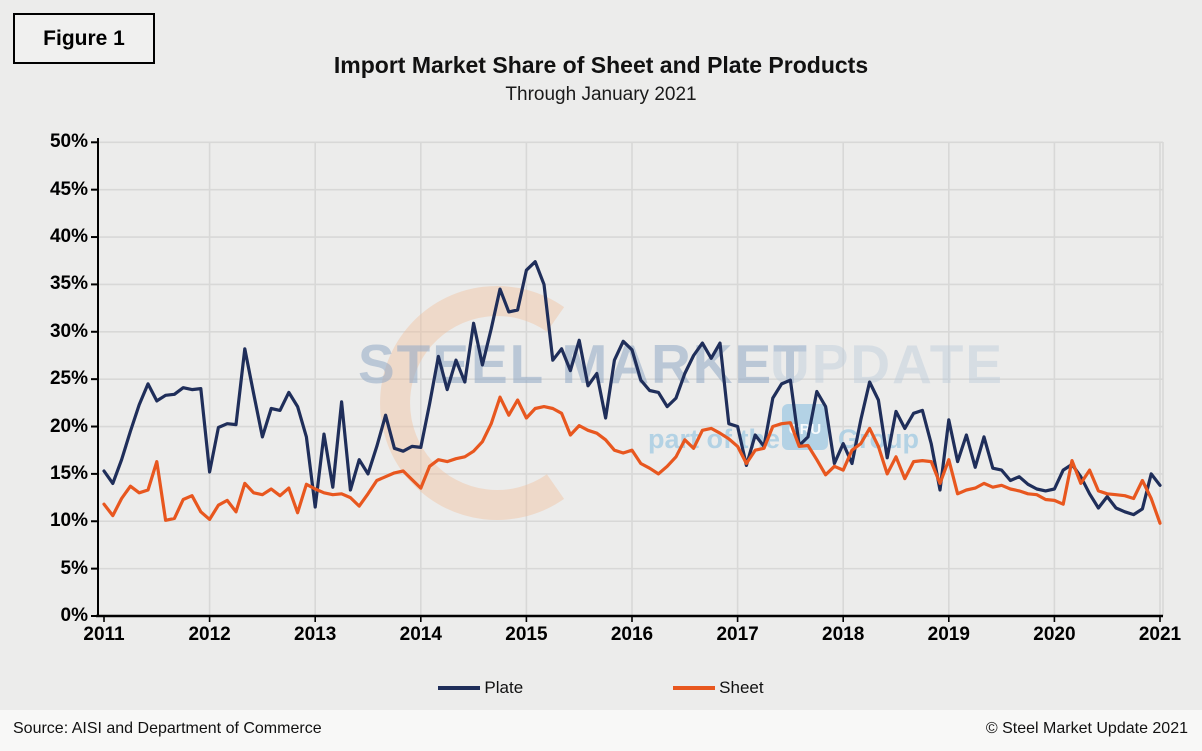 The width and height of the screenshot is (1202, 751). Describe the element at coordinates (1086, 728) in the screenshot. I see `copyright-note: © Steel Market Update 2021` at that location.